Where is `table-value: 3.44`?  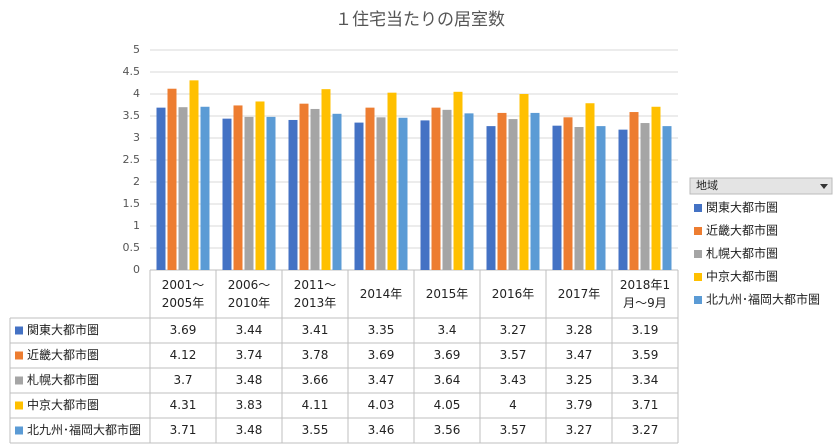 table-value: 3.44 is located at coordinates (249, 330).